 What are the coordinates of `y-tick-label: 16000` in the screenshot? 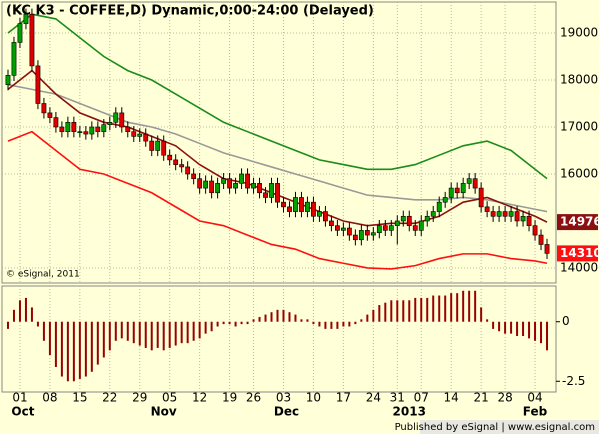 It's located at (579, 173).